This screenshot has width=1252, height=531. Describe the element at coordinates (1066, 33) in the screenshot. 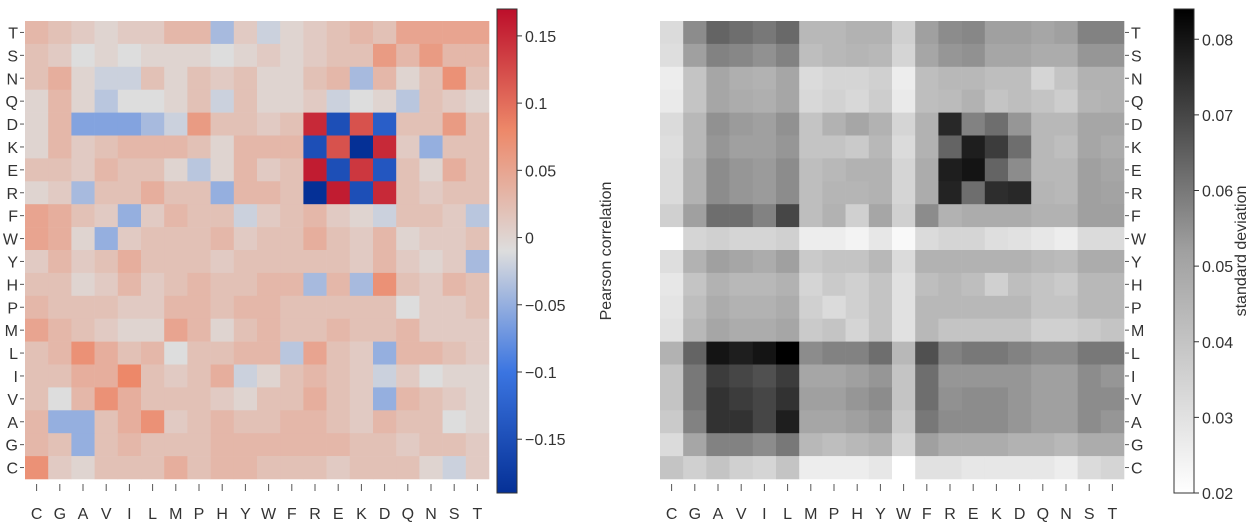

I see `heatmap-cell-T-N` at that location.